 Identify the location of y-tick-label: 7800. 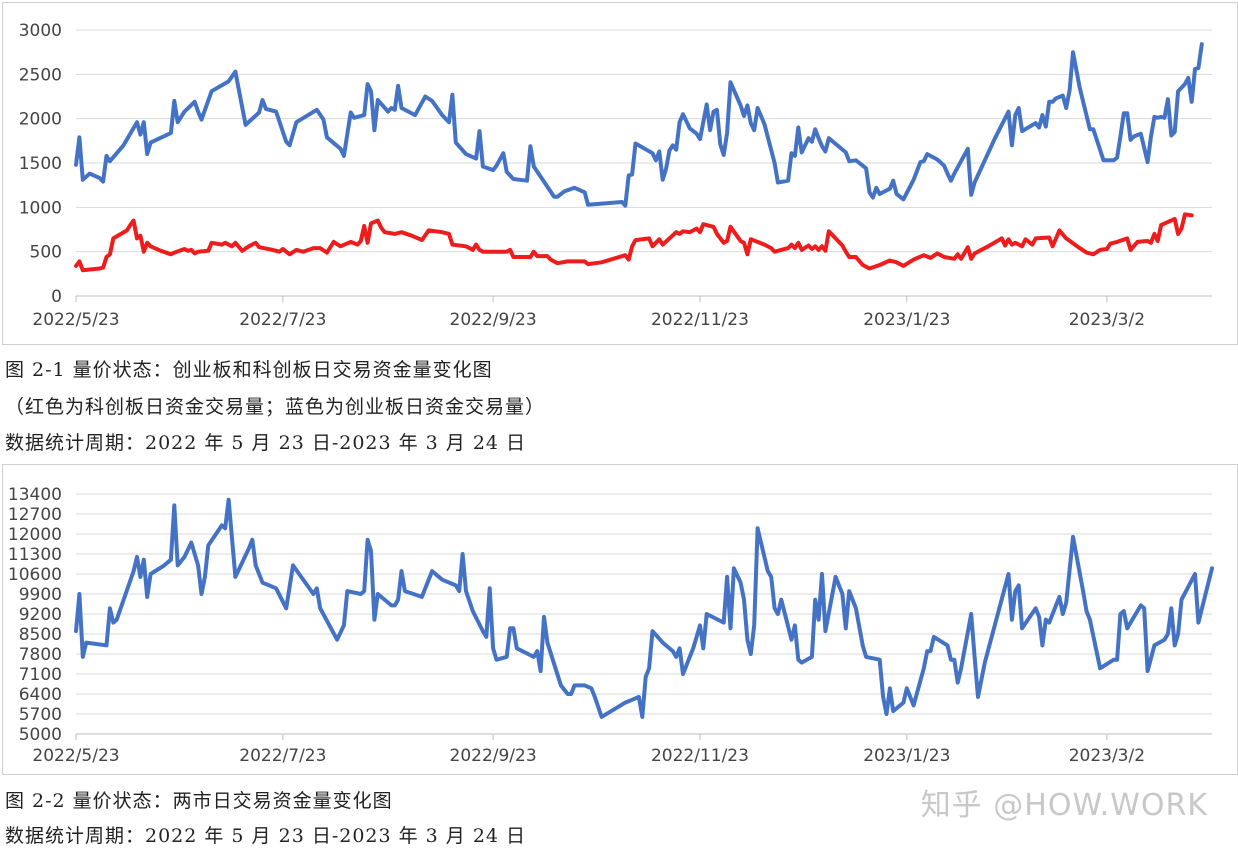
(40, 655).